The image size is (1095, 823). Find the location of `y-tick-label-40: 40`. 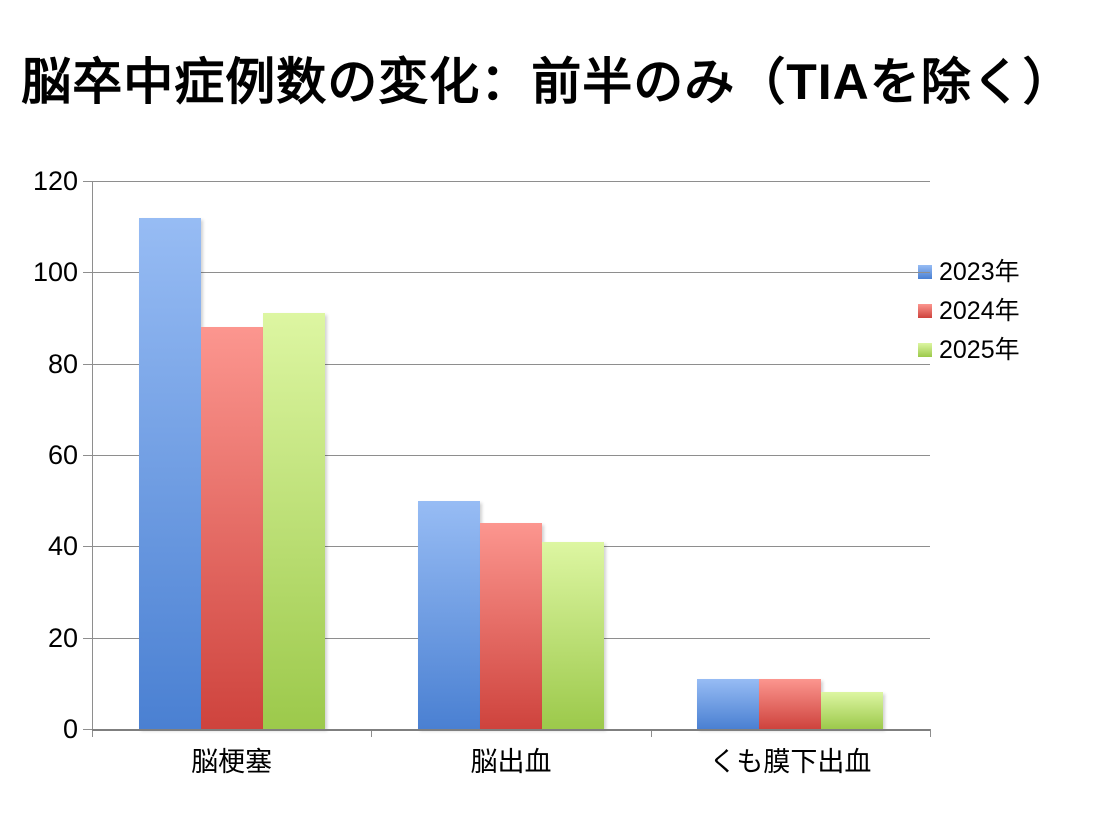

y-tick-label-40: 40 is located at coordinates (62, 546).